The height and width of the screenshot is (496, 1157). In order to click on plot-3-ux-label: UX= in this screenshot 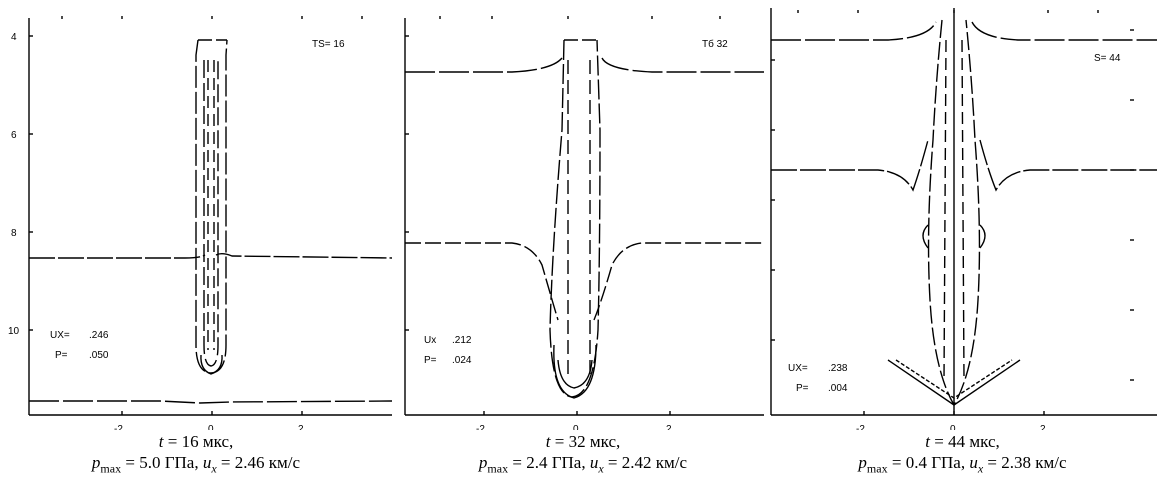, I will do `click(798, 368)`.